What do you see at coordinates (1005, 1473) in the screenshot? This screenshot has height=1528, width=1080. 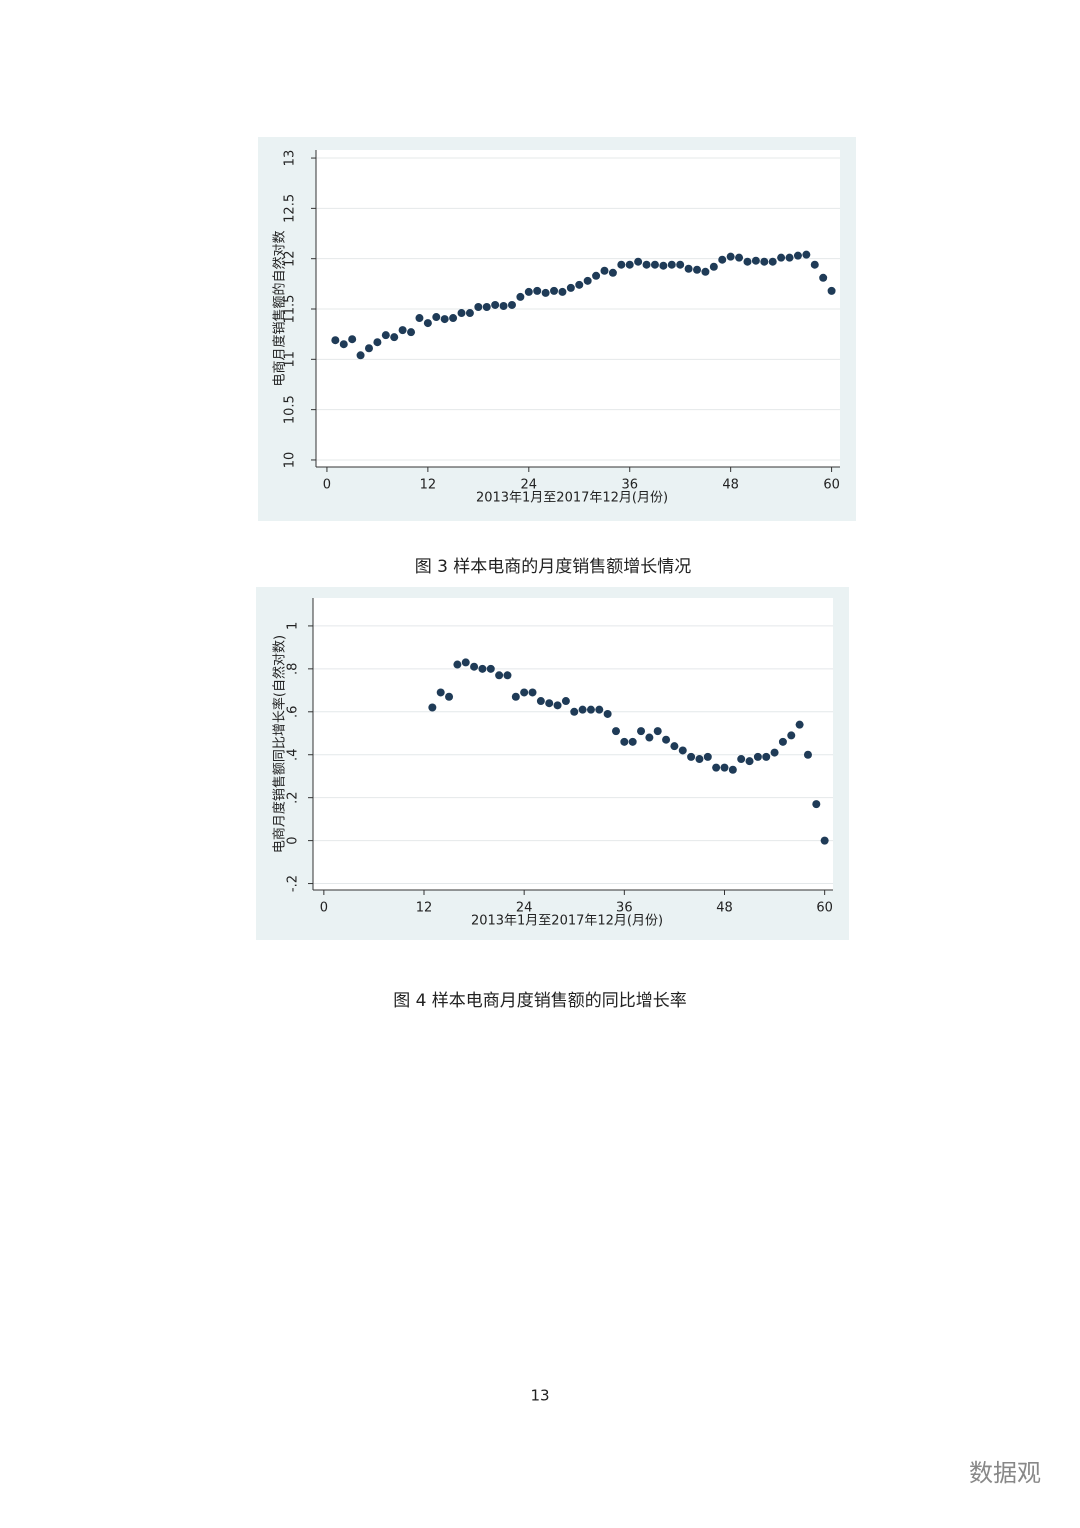 I see `watermark: 数据观` at bounding box center [1005, 1473].